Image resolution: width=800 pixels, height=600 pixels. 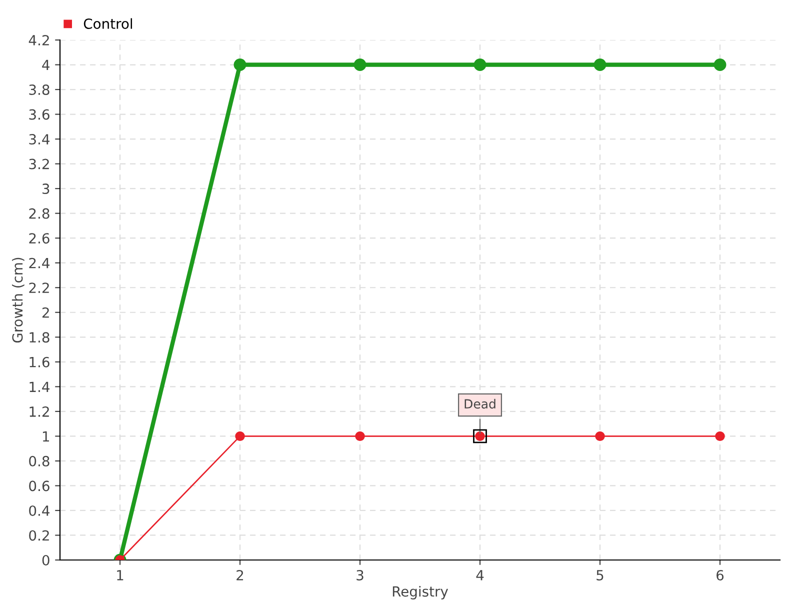 I want to click on y-tick-label: 1.2, so click(x=39, y=411).